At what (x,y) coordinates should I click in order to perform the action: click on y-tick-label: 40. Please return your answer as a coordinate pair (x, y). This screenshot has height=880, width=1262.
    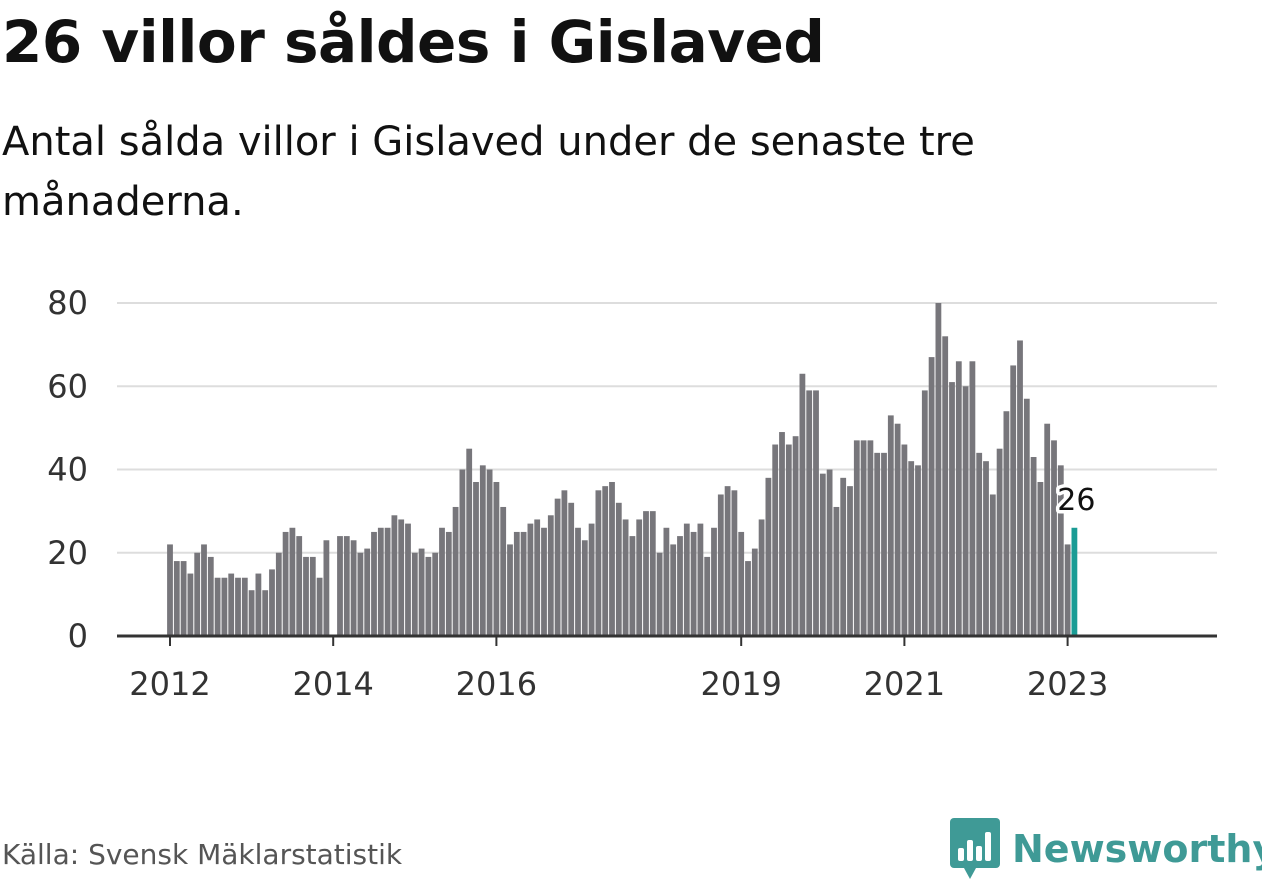
    Looking at the image, I should click on (67, 470).